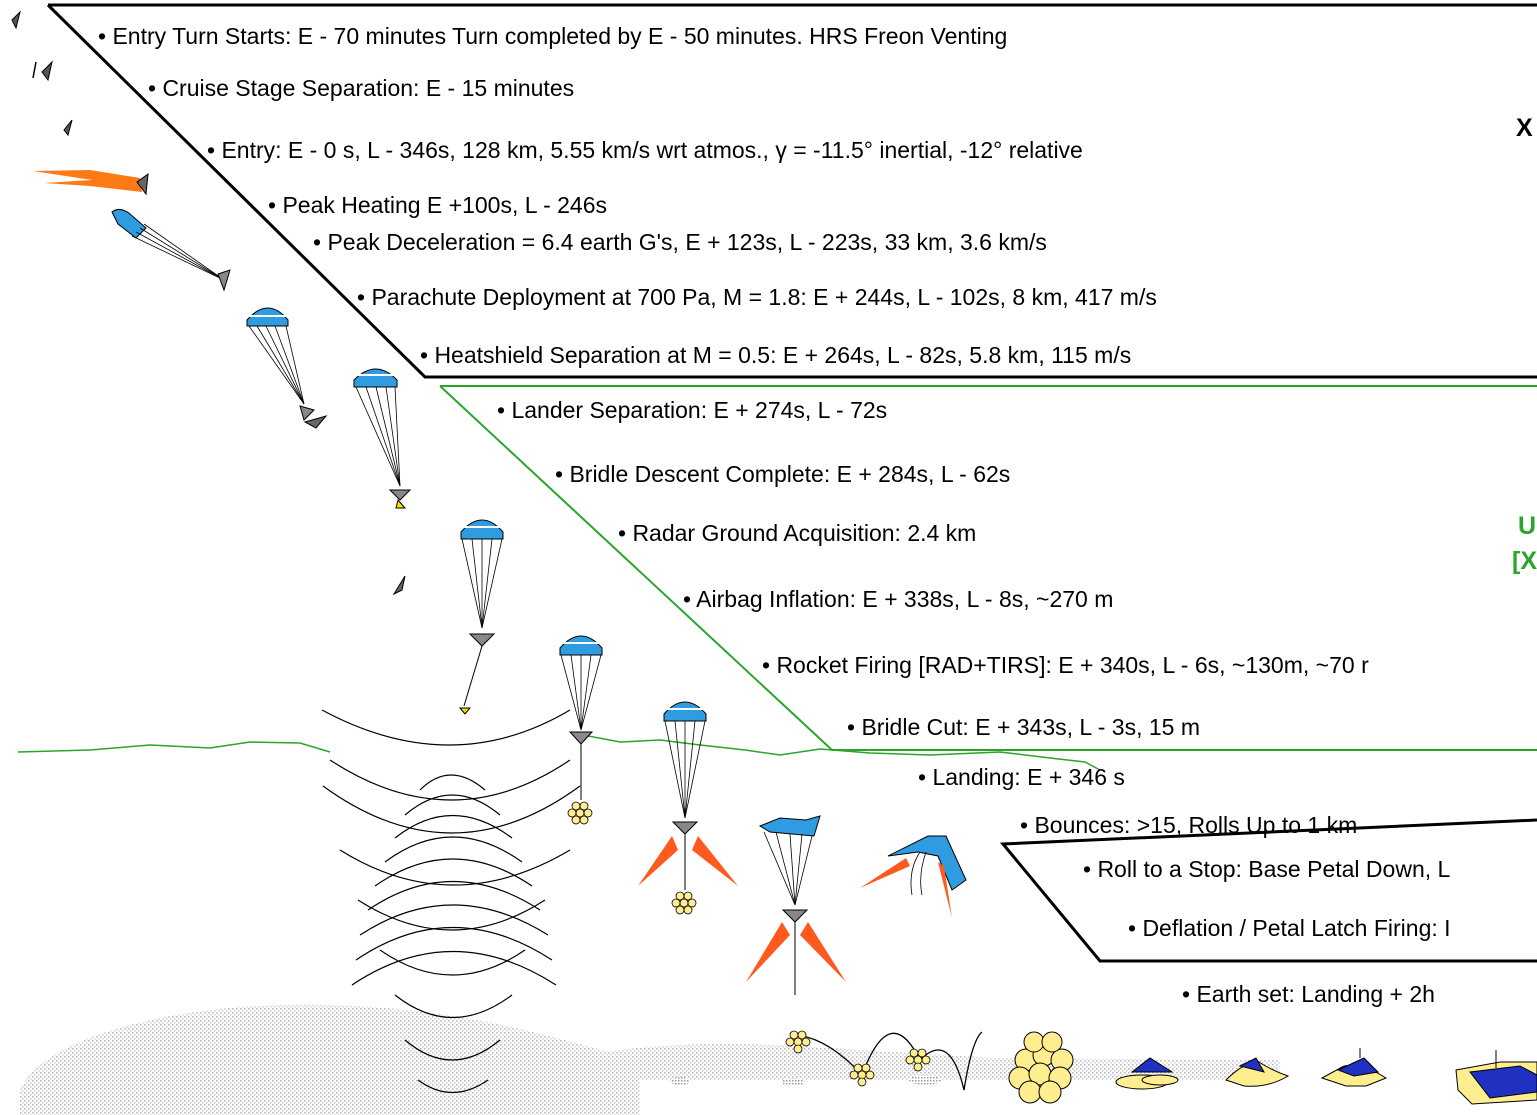 Image resolution: width=1537 pixels, height=1115 pixels. What do you see at coordinates (1268, 890) in the screenshot?
I see `landing-phase-divider` at bounding box center [1268, 890].